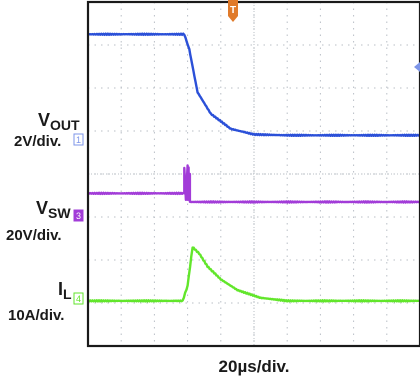 This screenshot has width=420, height=379. What do you see at coordinates (34, 235) in the screenshot?
I see `vsw-scale: 20V/div.` at bounding box center [34, 235].